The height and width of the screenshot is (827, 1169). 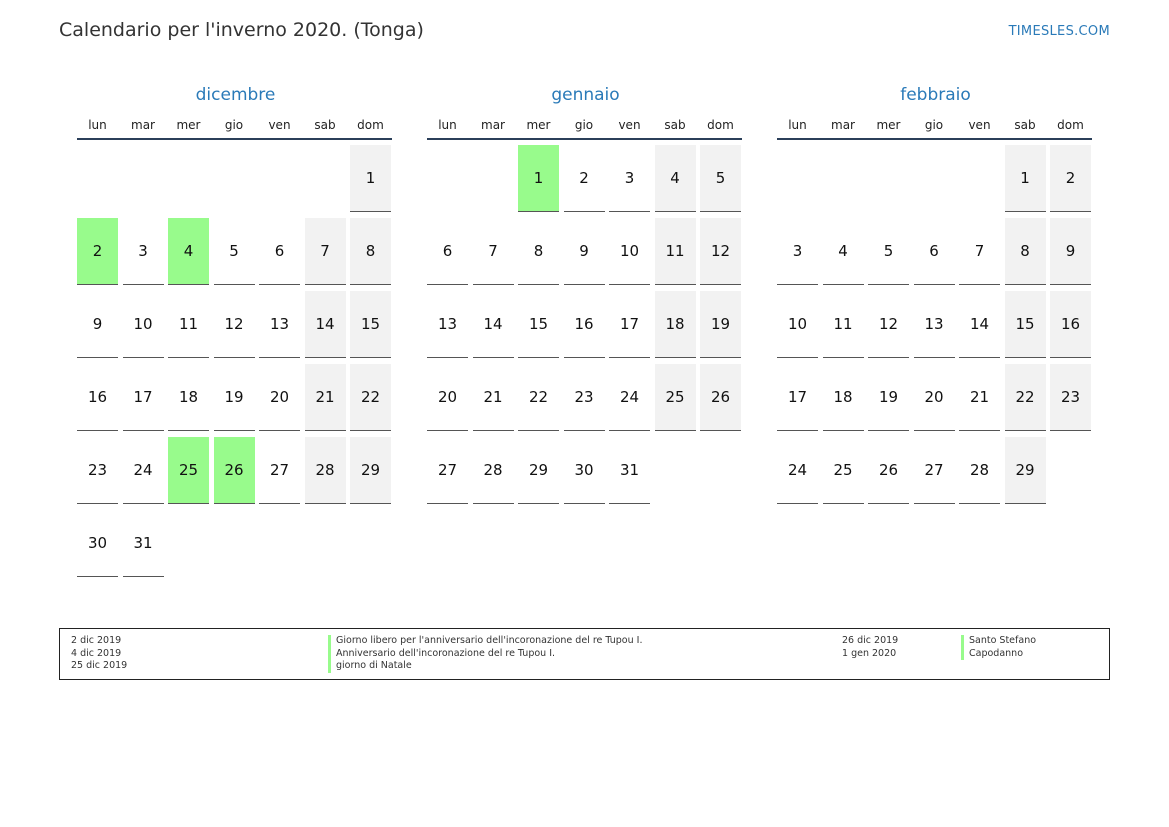 I want to click on legend-date: 2 dic 2019, so click(x=96, y=640).